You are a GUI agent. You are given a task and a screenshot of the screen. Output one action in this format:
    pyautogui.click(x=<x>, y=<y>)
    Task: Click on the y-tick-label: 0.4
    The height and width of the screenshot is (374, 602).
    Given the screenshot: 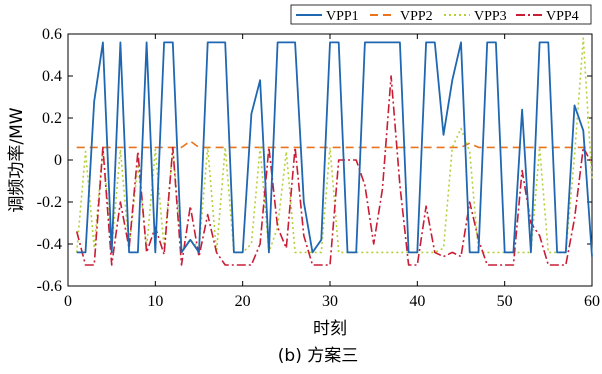 What is the action you would take?
    pyautogui.click(x=52, y=76)
    